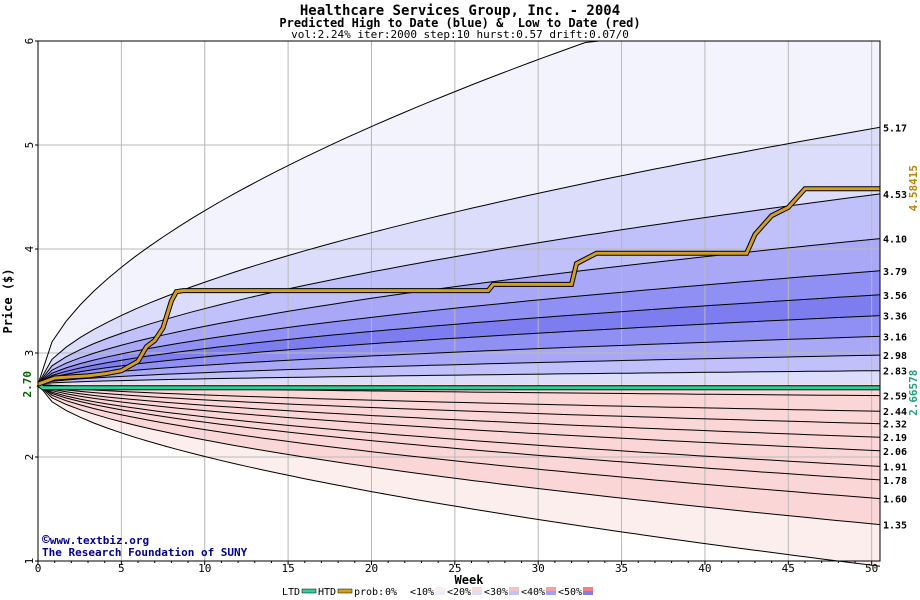 The image size is (920, 600). I want to click on credit-org: The Research Foundation of SUNY, so click(145, 552).